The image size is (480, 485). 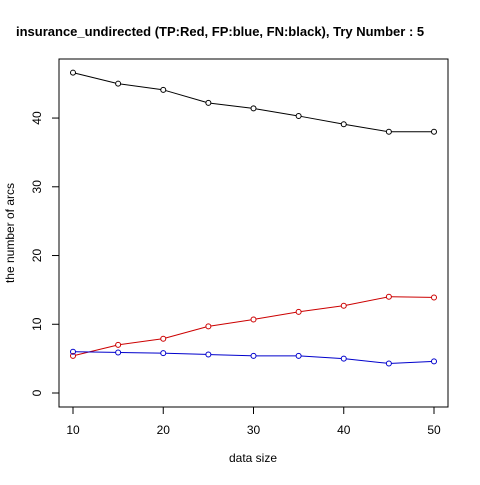 I want to click on x-tick-label: 20, so click(x=164, y=430).